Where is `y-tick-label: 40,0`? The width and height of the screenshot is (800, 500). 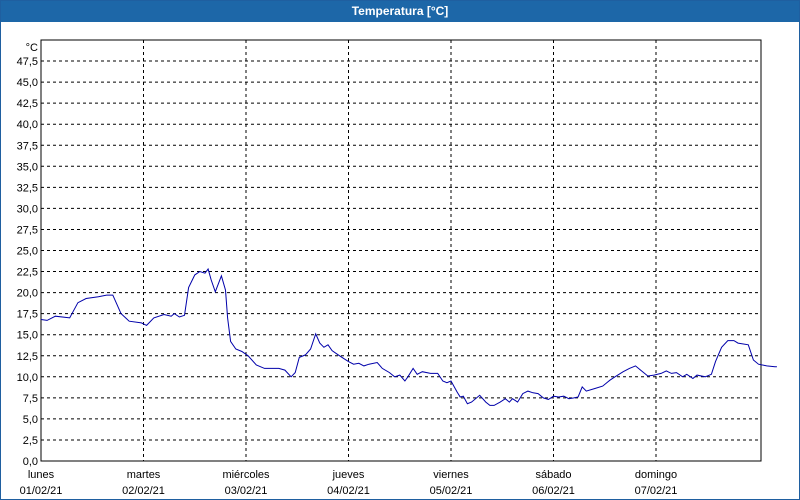 y-tick-label: 40,0 is located at coordinates (27, 125).